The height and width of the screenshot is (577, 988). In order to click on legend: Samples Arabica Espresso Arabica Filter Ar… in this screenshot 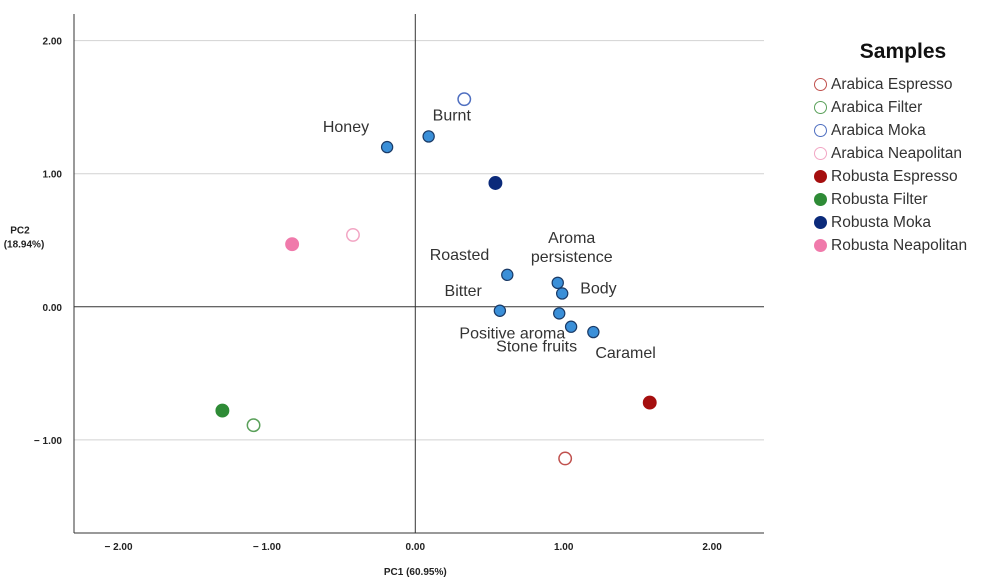, I will do `click(900, 148)`.